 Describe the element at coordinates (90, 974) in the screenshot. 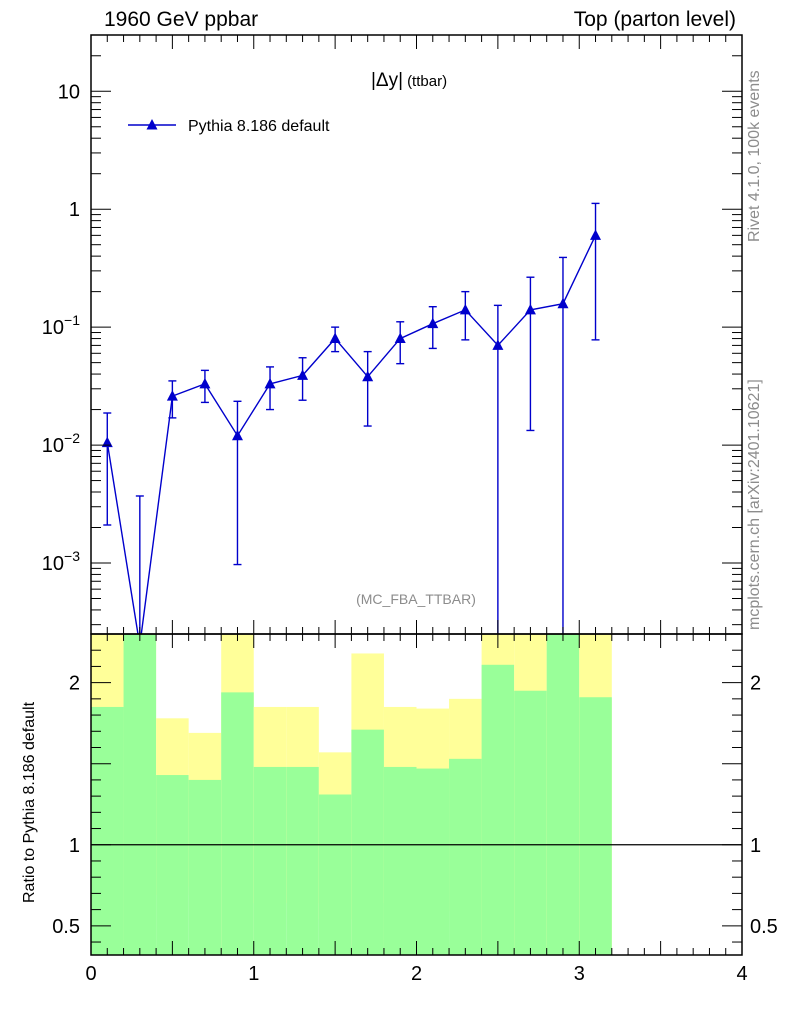

I see `x-tick-label: 0` at that location.